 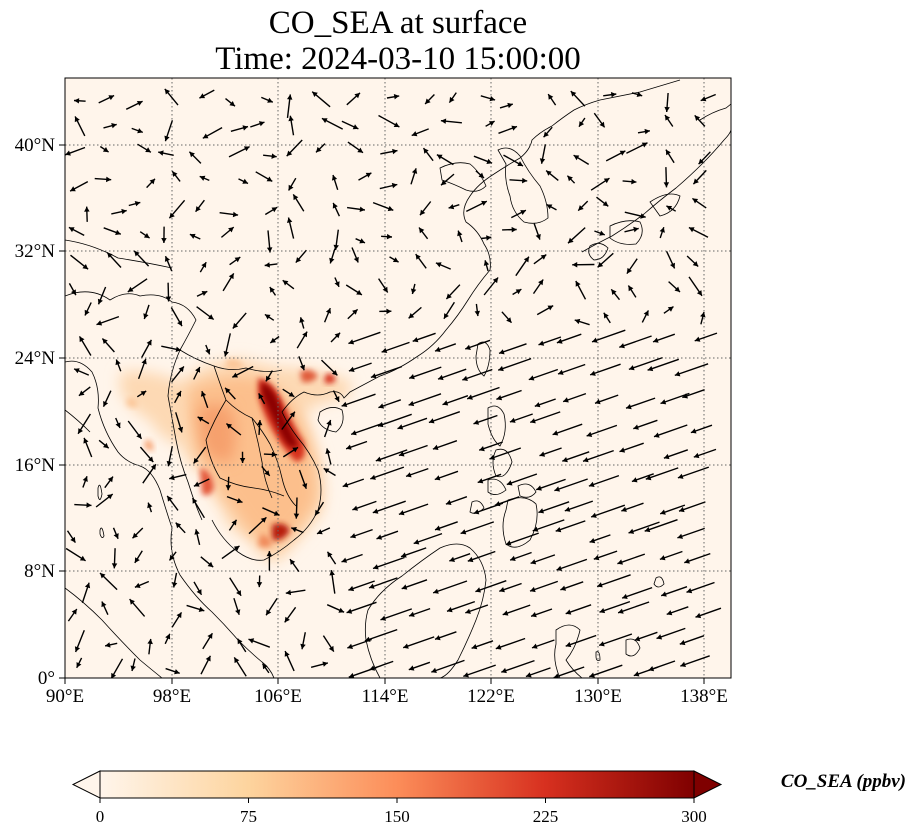 What do you see at coordinates (694, 816) in the screenshot?
I see `colorbar-tick-label: 300` at bounding box center [694, 816].